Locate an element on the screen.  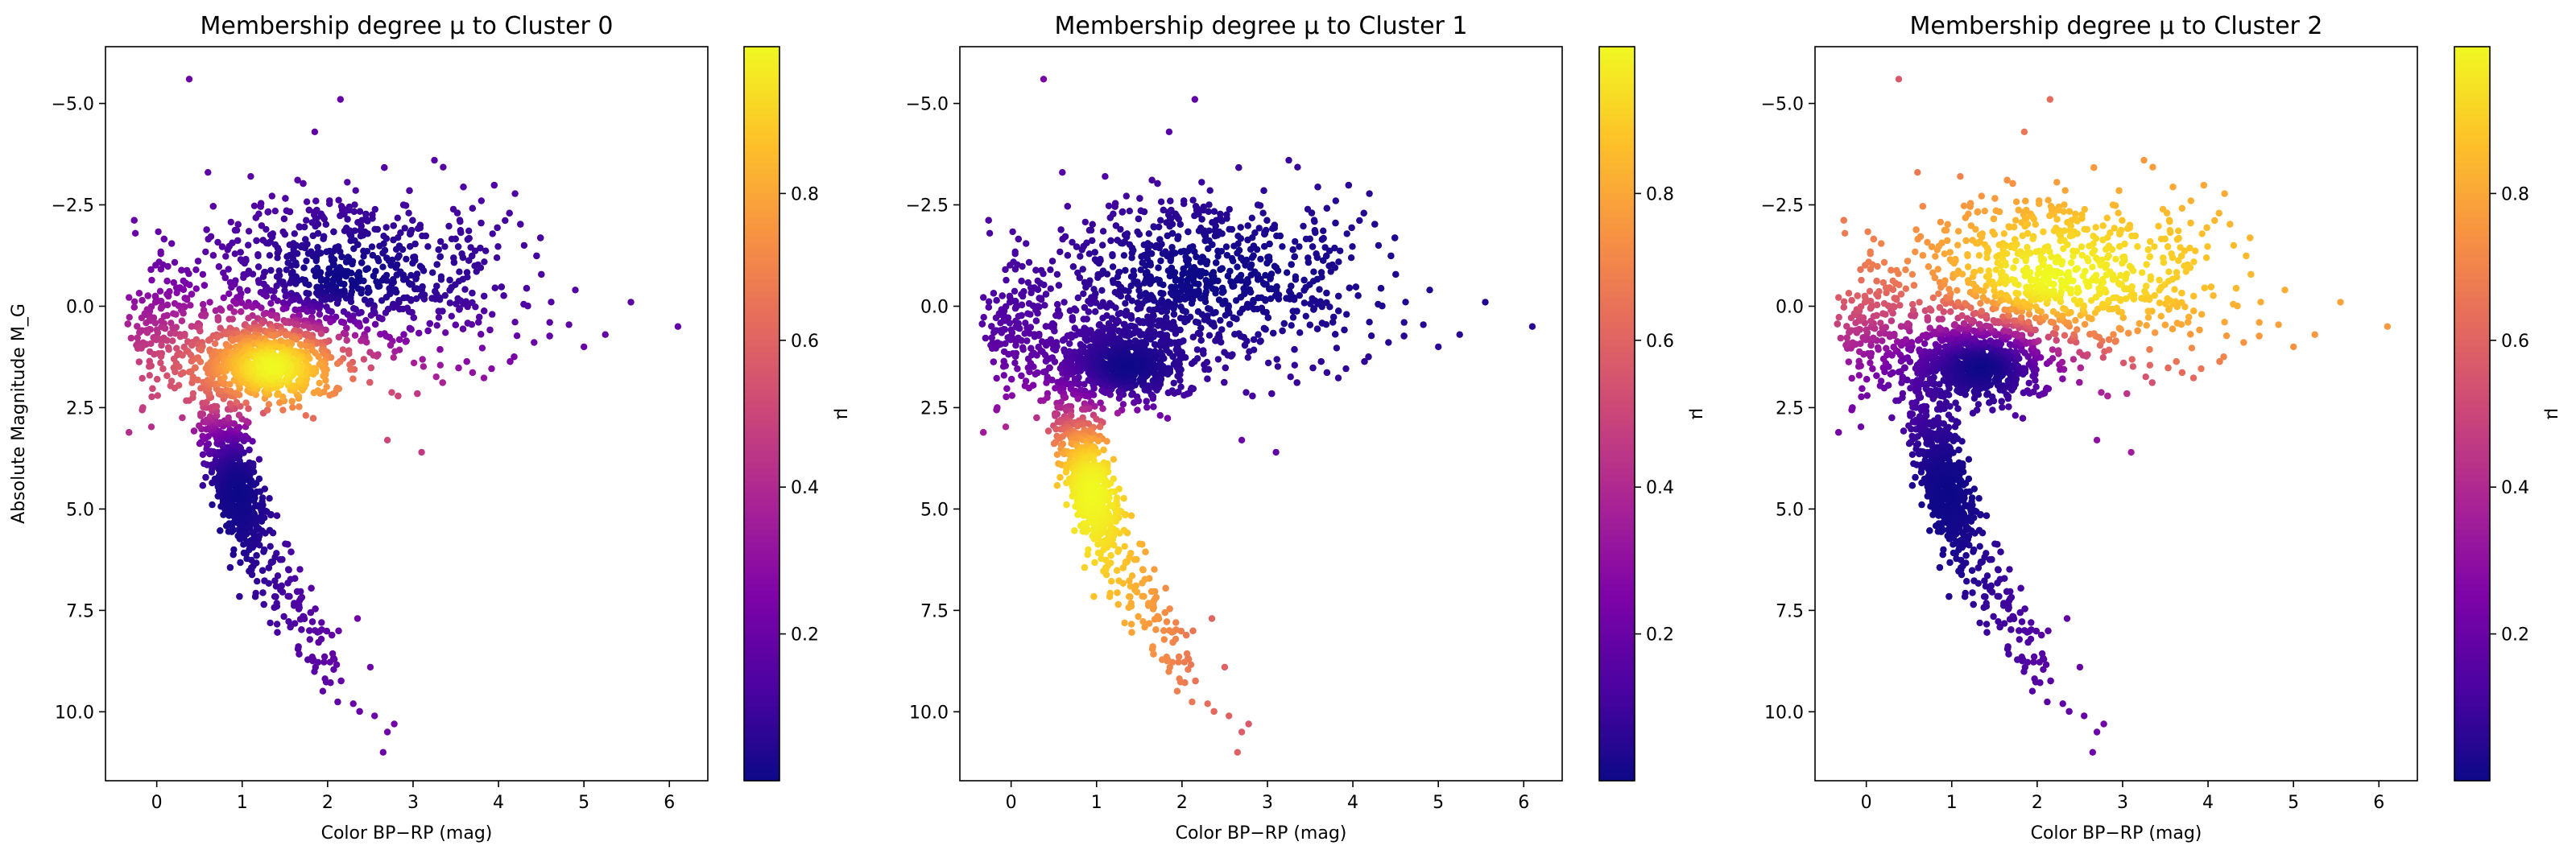
colorbar-tick-label: 0.8 is located at coordinates (805, 194).